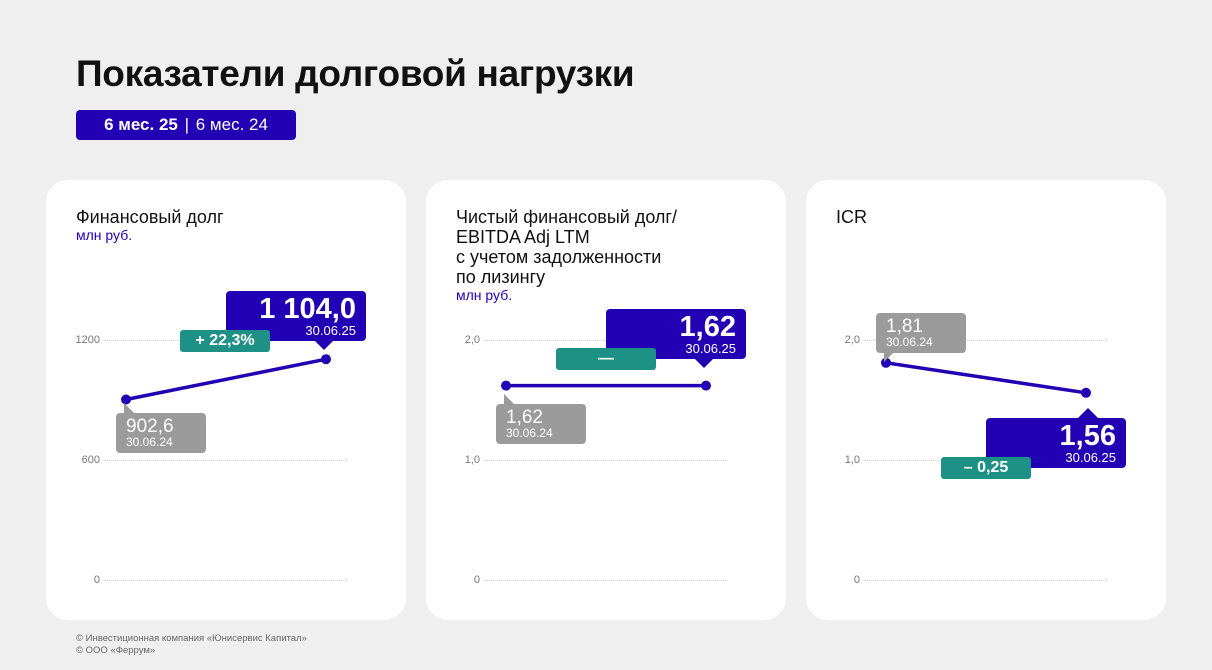 This screenshot has height=670, width=1212. Describe the element at coordinates (231, 124) in the screenshot. I see `period-previous: 6 мес. 24` at that location.